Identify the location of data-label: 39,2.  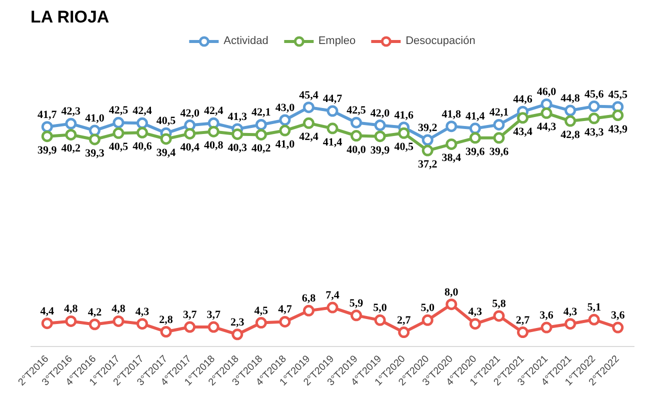
(428, 128).